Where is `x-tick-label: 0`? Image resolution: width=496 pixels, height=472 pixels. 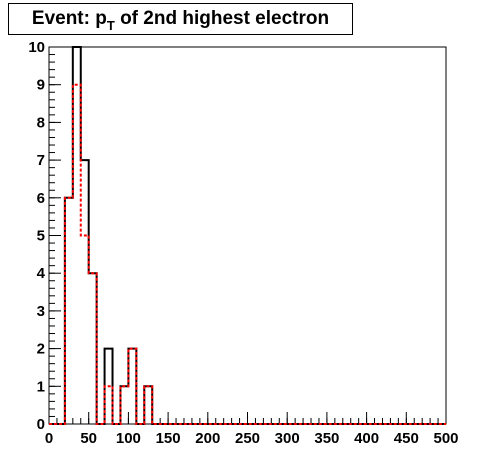 x-tick-label: 0 is located at coordinates (49, 438).